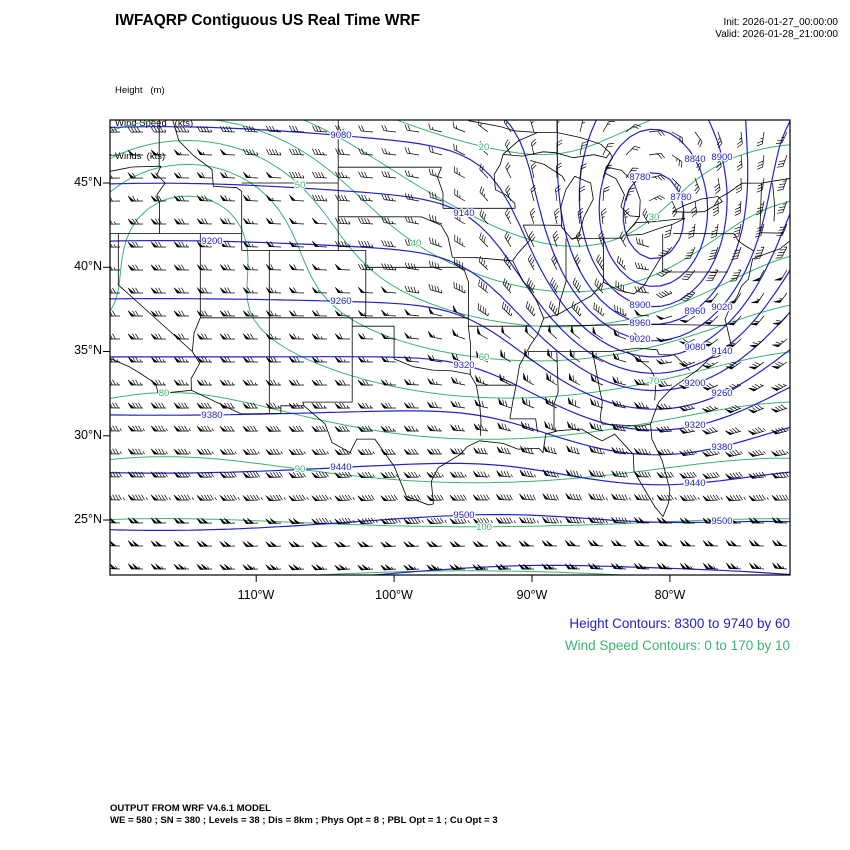 The width and height of the screenshot is (850, 850). I want to click on svg-text: 50, so click(300, 185).